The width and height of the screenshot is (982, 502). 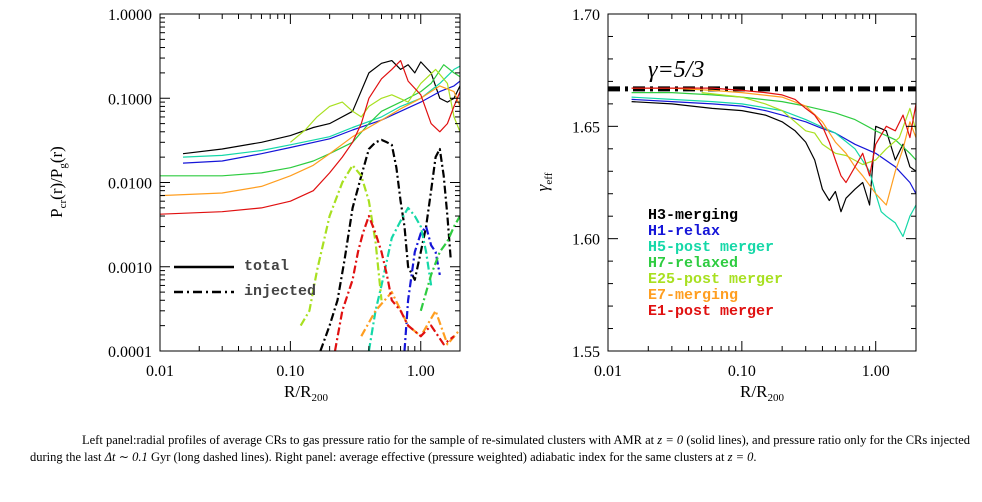 I want to click on right-x-axis-label: R/R200, so click(x=762, y=393).